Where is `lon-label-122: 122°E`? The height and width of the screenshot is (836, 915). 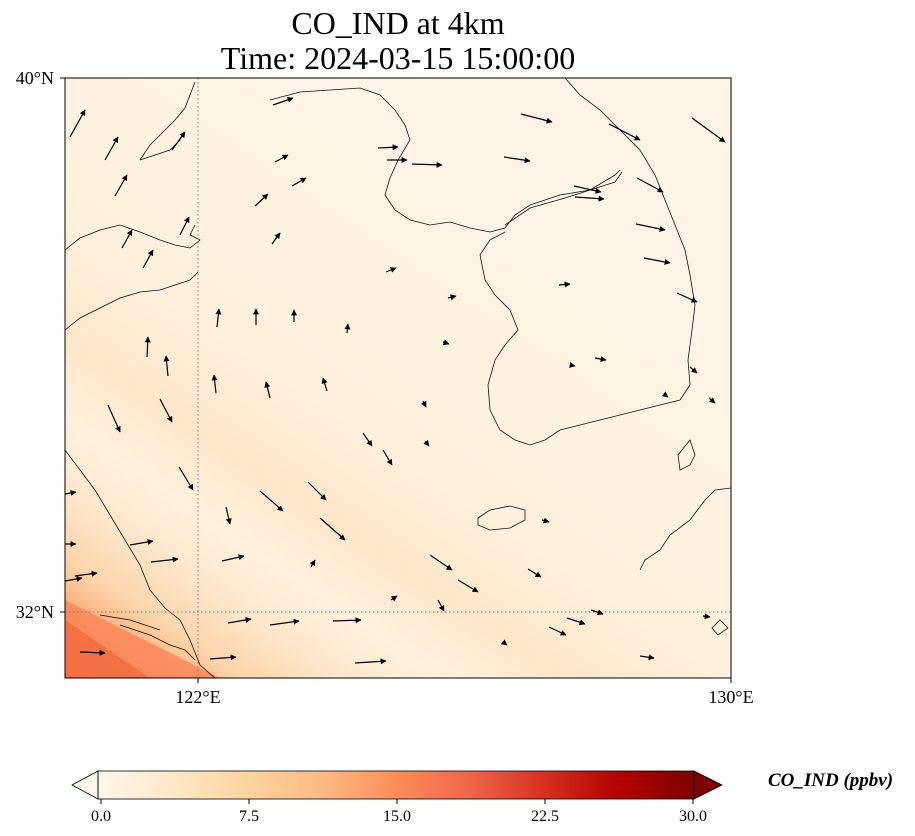
lon-label-122: 122°E is located at coordinates (197, 697).